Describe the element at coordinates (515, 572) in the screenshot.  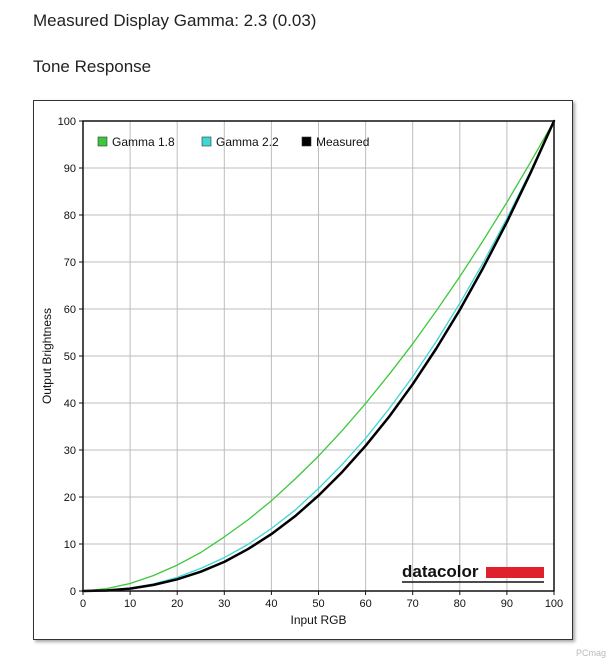
I see `datacolor-logo-bar` at that location.